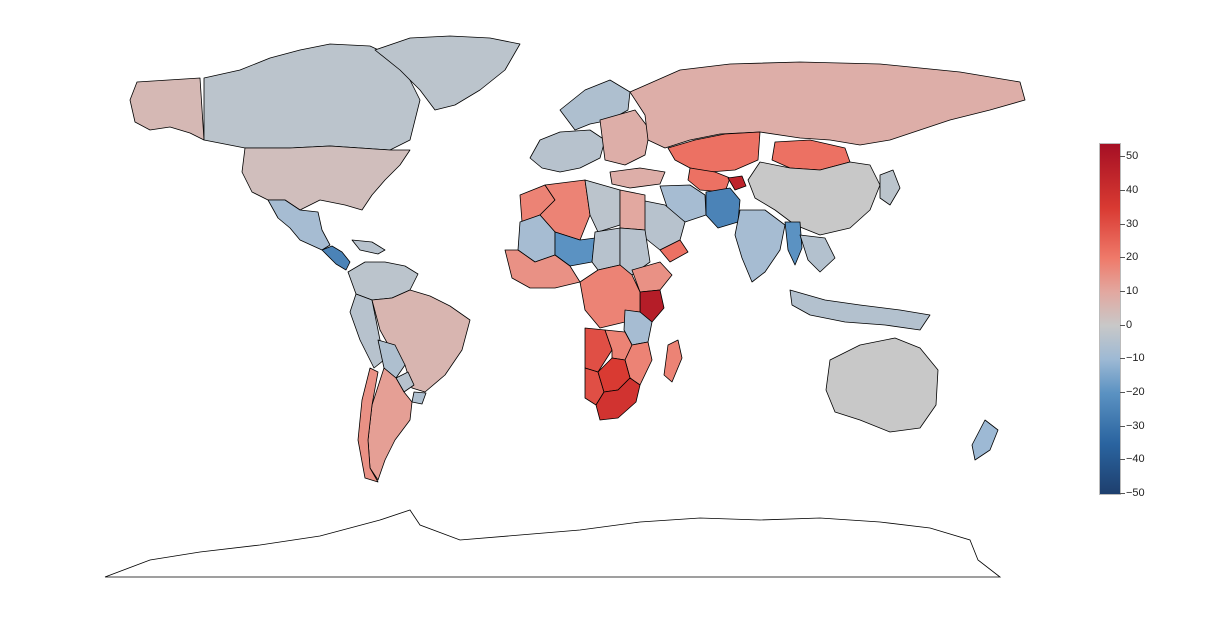  What do you see at coordinates (632, 210) in the screenshot?
I see `region-egypt` at bounding box center [632, 210].